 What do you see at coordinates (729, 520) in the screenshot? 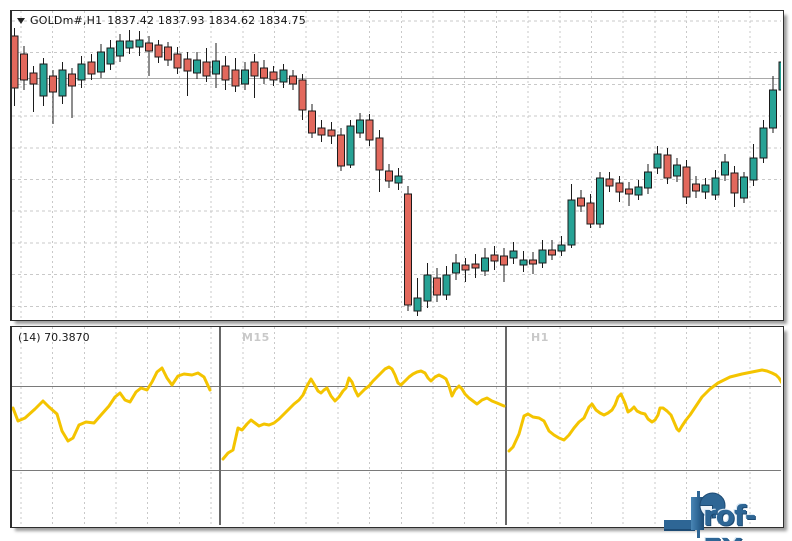
I see `logo-wordmark: rof-FX` at bounding box center [729, 520].